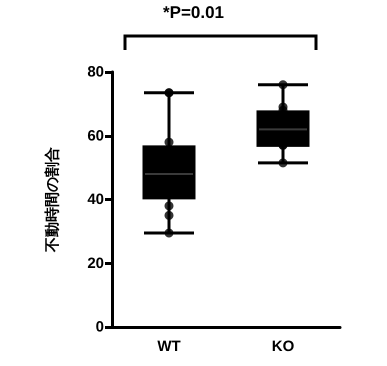  I want to click on y-tick-label: 60, so click(95, 135).